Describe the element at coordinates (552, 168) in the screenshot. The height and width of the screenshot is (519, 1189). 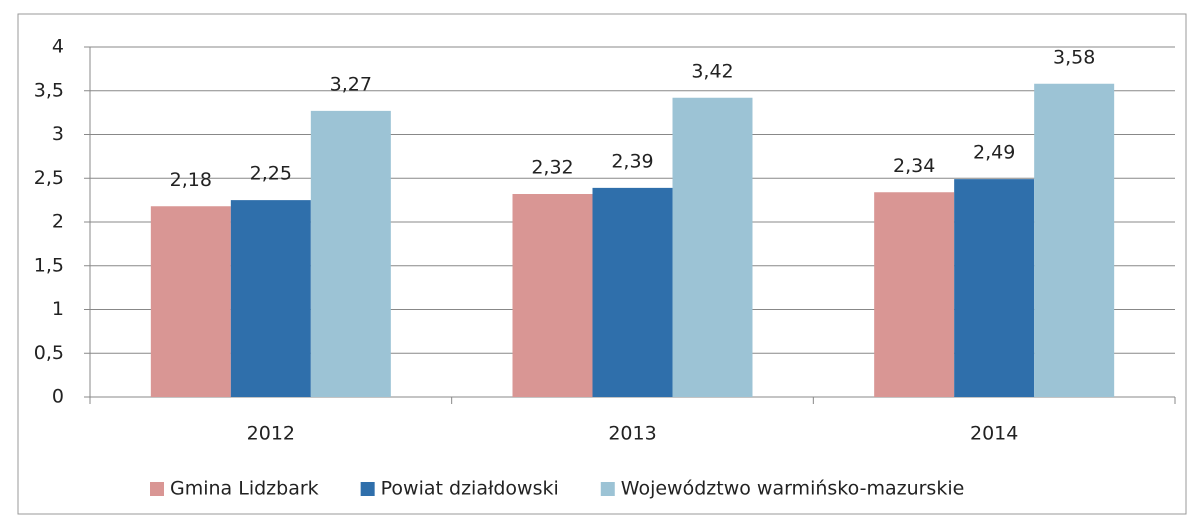
I see `data-label: 2,32` at that location.